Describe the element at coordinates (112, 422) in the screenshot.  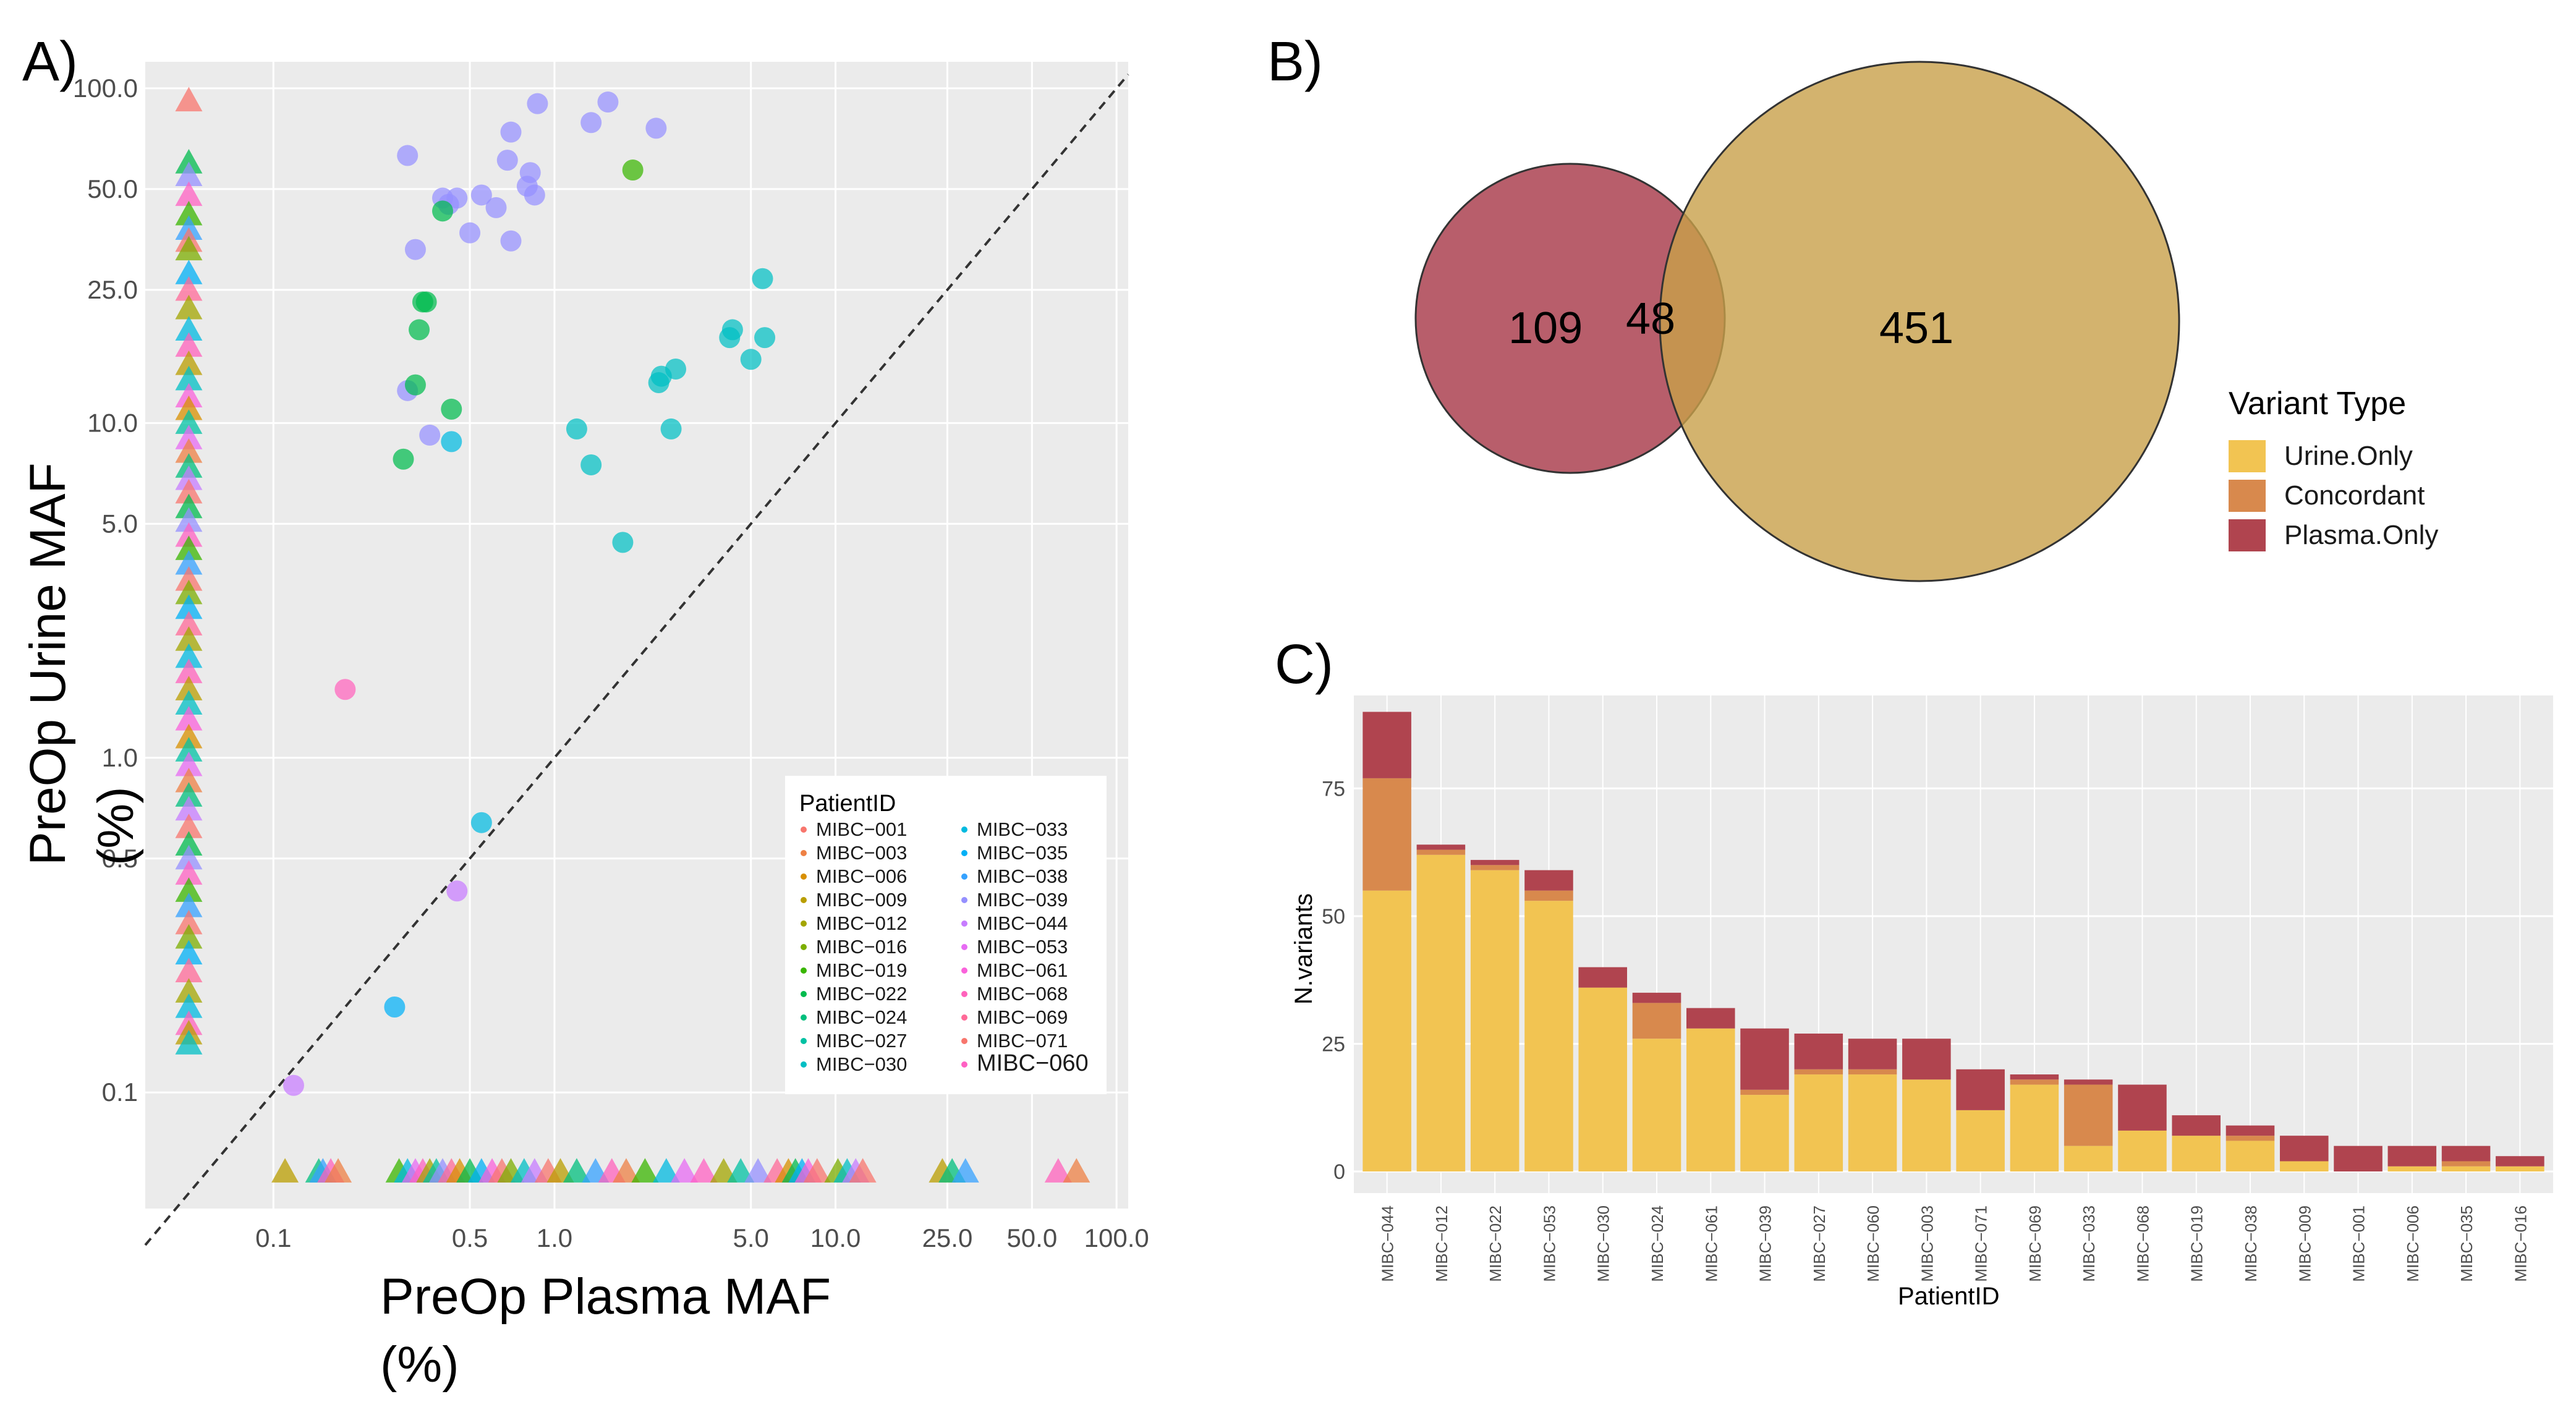
I see `y-tick-label: 10.0` at that location.